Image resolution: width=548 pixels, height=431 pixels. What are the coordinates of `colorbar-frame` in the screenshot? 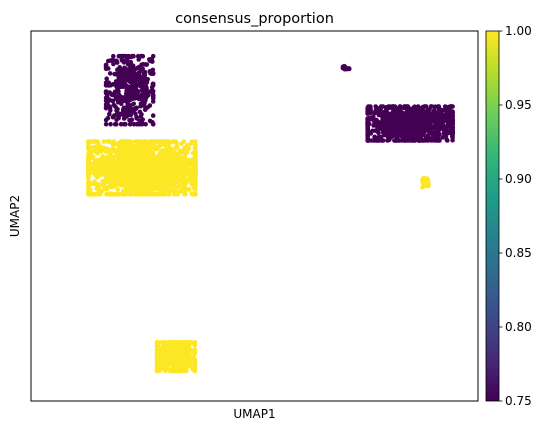 It's located at (492, 216).